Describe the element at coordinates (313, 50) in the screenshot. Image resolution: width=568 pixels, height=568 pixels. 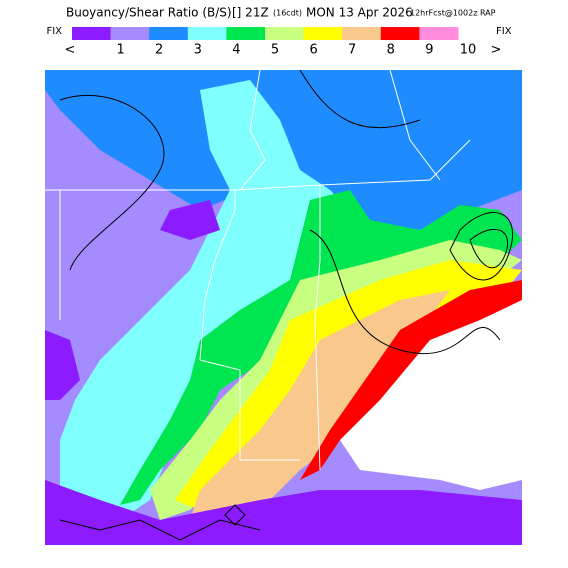
I see `legend-label: 6` at that location.